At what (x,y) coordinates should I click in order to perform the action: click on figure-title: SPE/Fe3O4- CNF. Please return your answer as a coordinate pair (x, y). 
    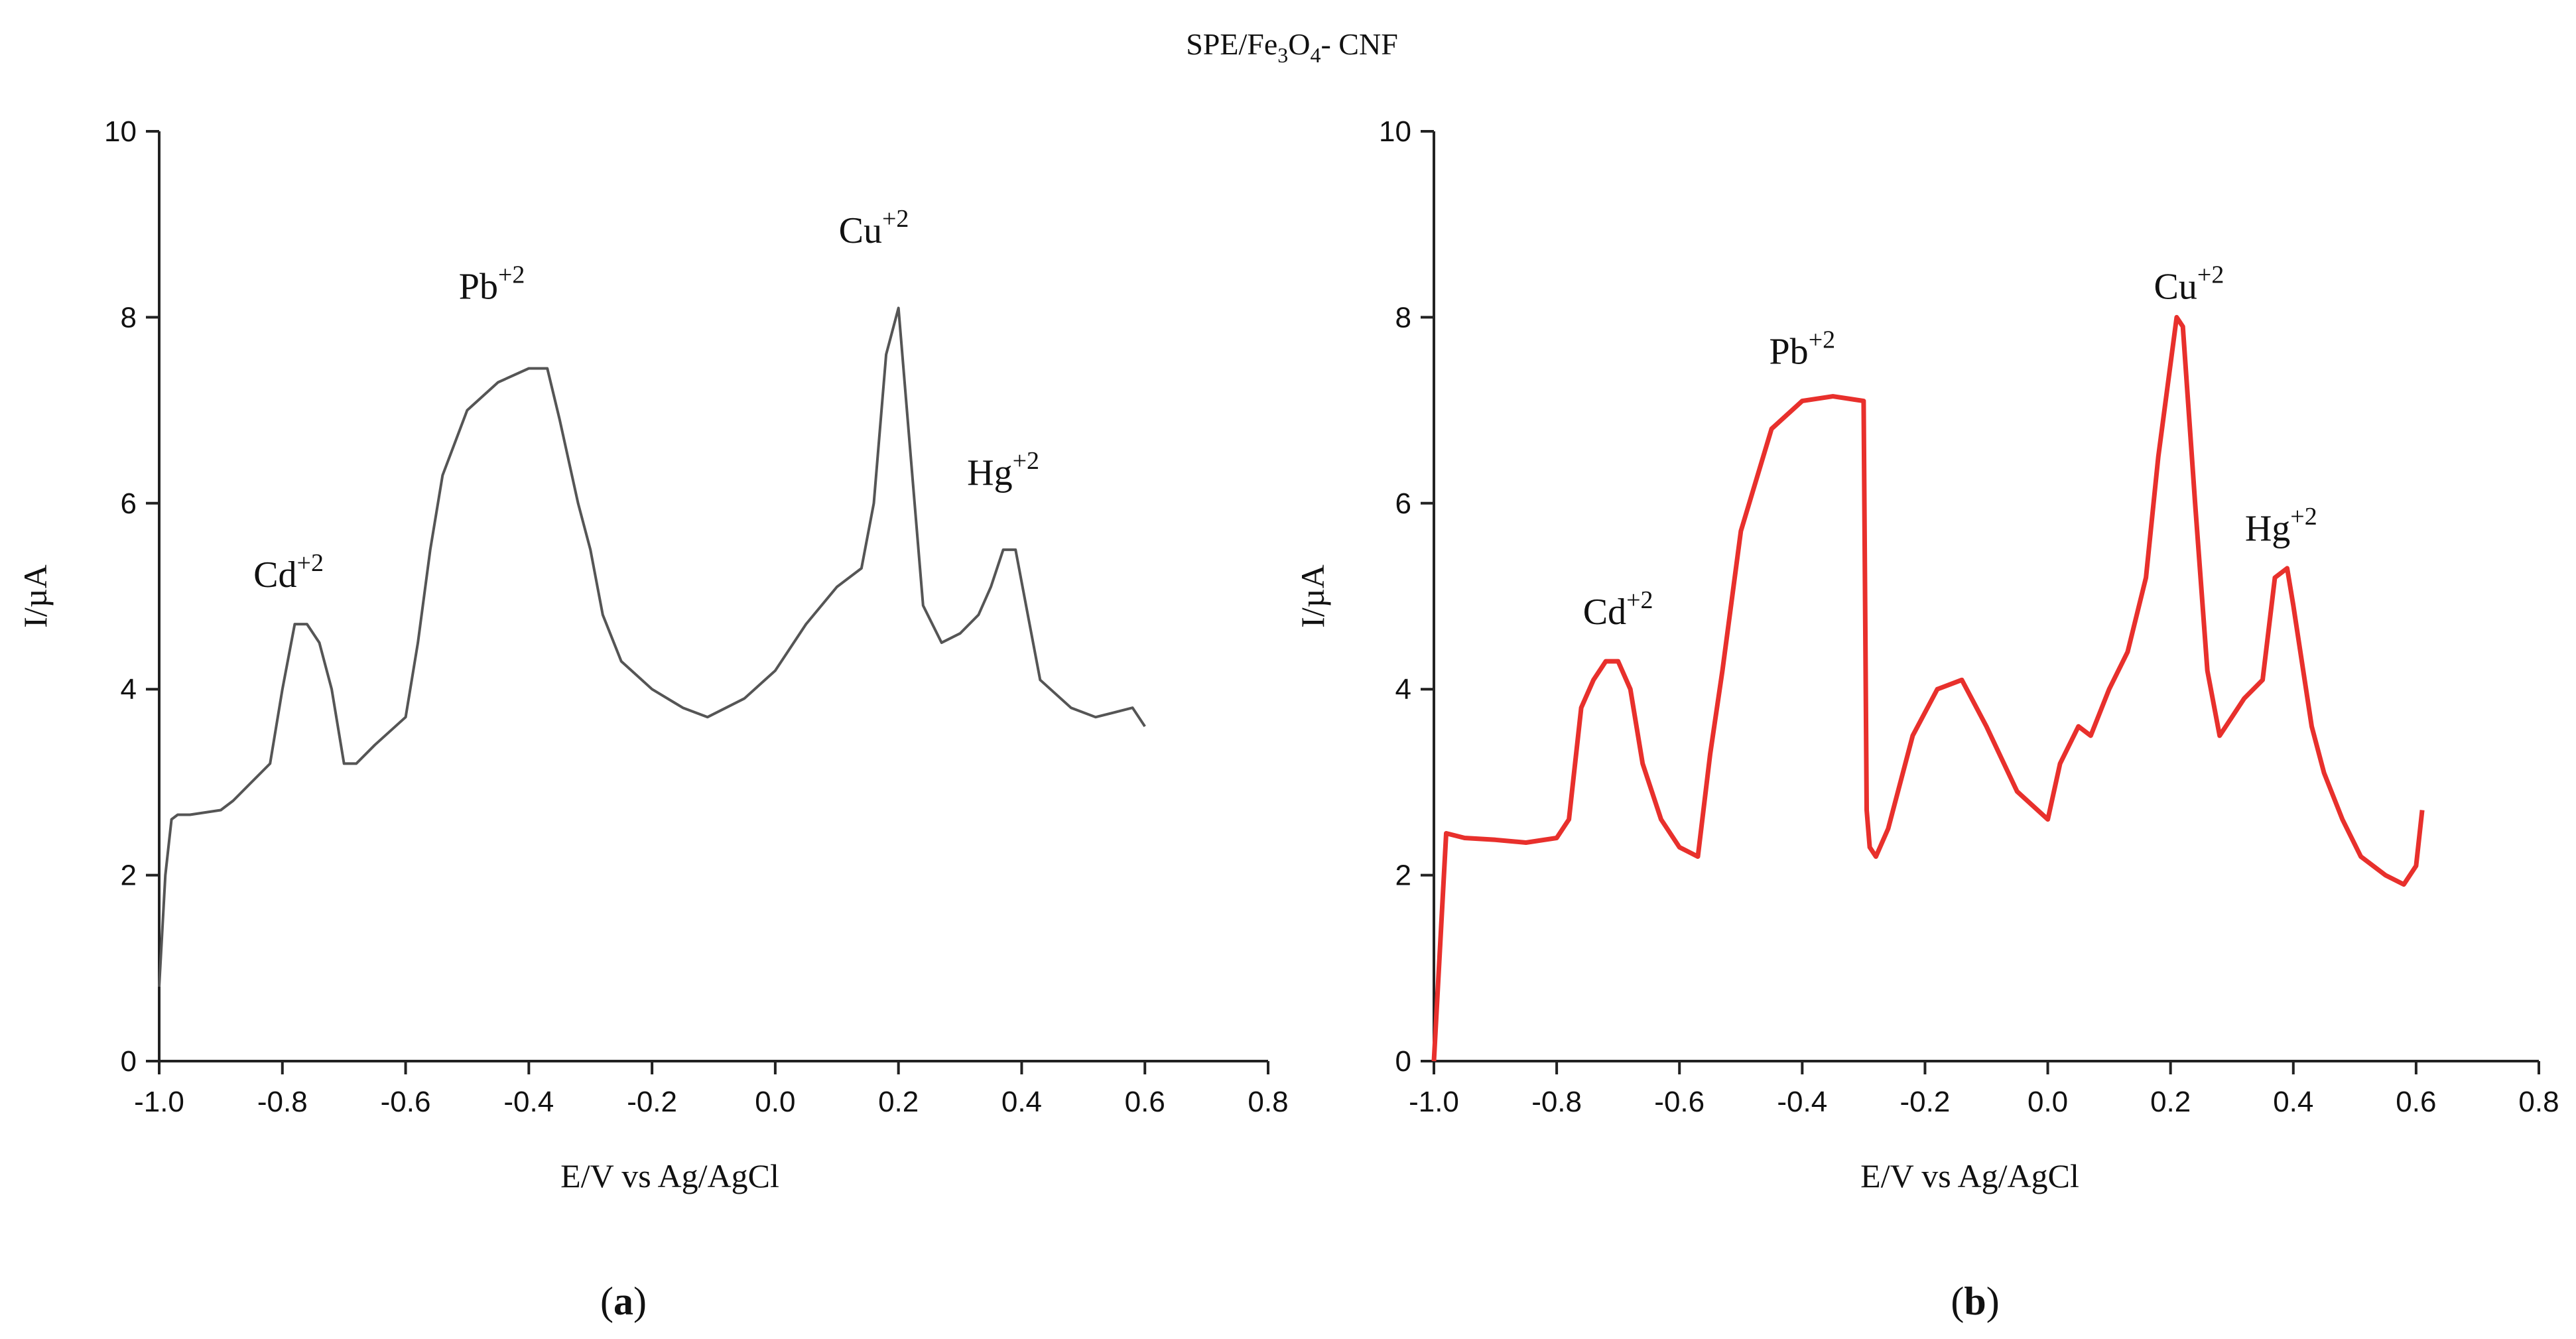
    Looking at the image, I should click on (1292, 47).